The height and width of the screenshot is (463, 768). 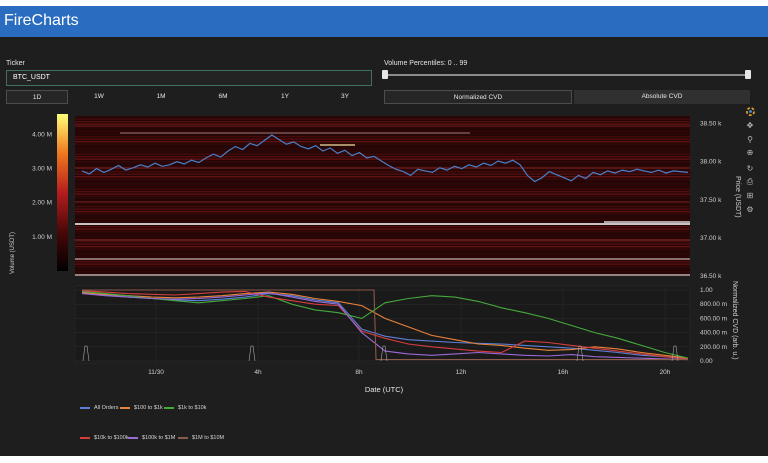 What do you see at coordinates (185, 408) in the screenshot?
I see `legend-item-1k-to-10k: $1k to $10k` at bounding box center [185, 408].